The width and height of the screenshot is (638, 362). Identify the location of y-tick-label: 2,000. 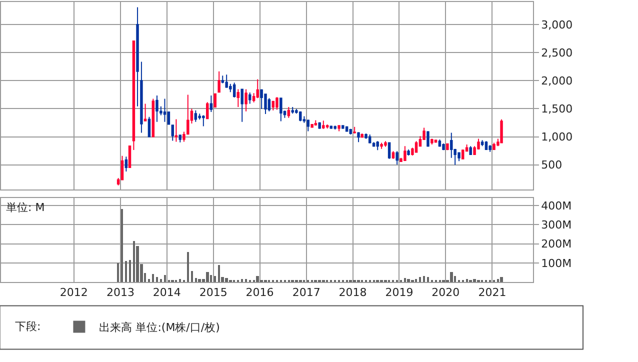
(557, 81).